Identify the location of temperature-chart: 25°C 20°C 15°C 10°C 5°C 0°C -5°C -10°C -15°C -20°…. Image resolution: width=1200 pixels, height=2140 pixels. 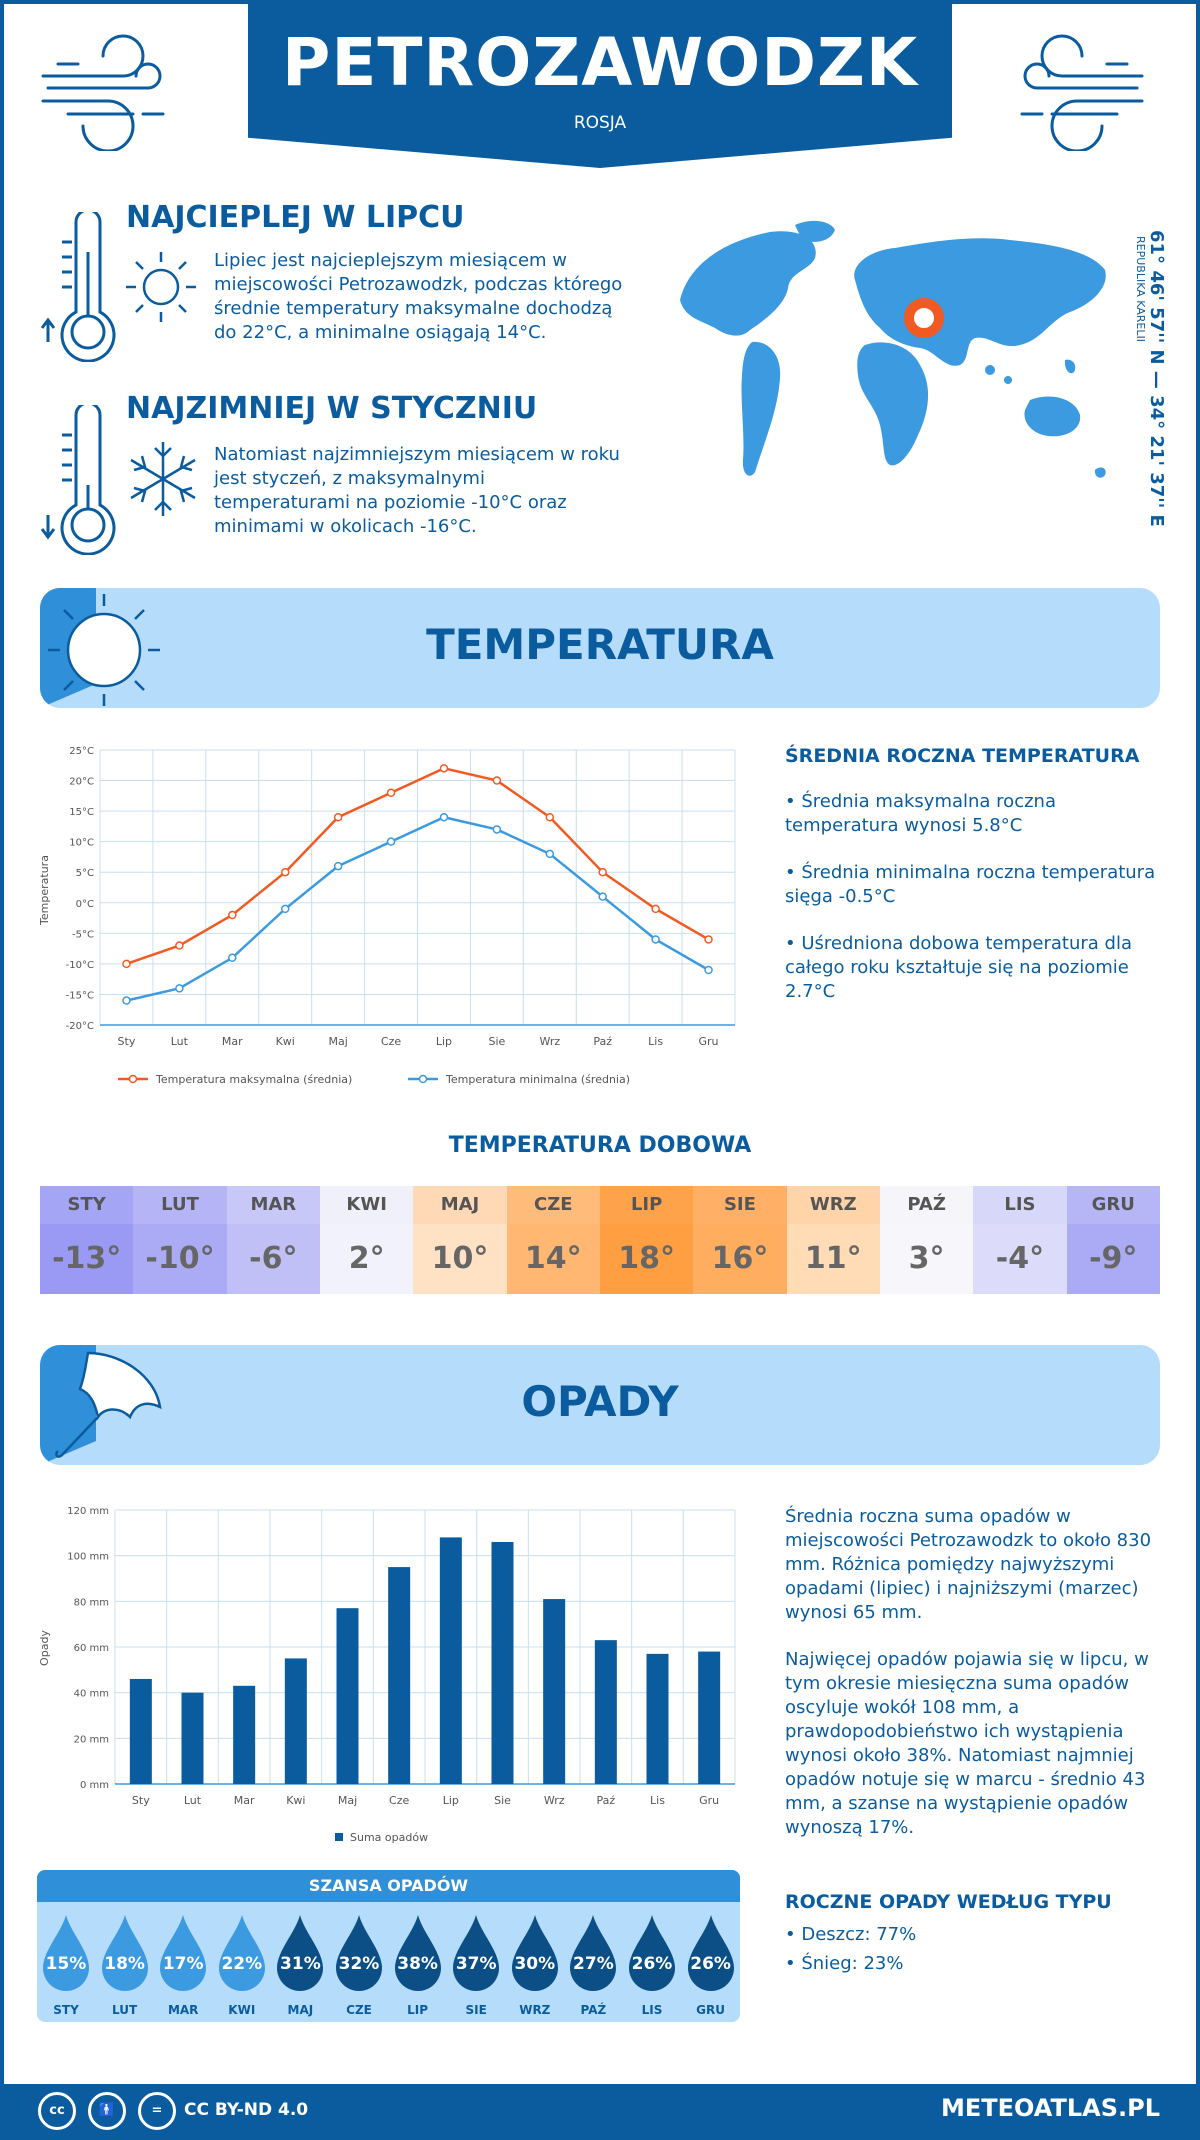
(387, 916).